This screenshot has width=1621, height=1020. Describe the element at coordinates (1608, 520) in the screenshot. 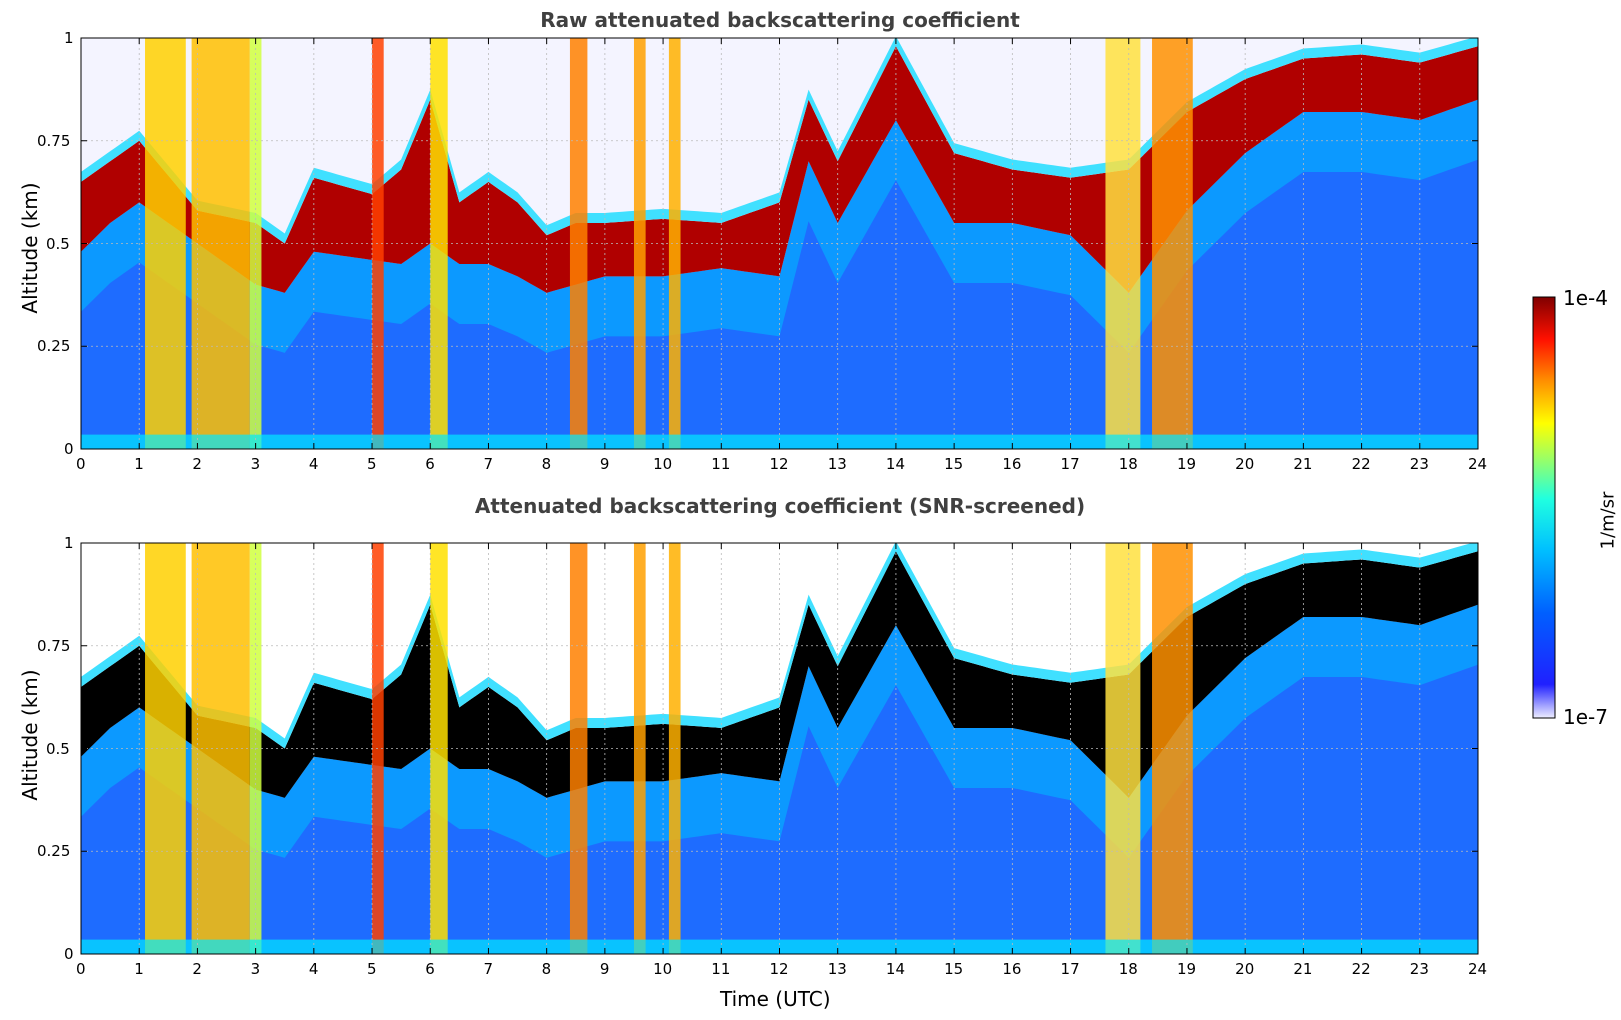

I see `colorbar-unit-label: 1/m/sr` at that location.